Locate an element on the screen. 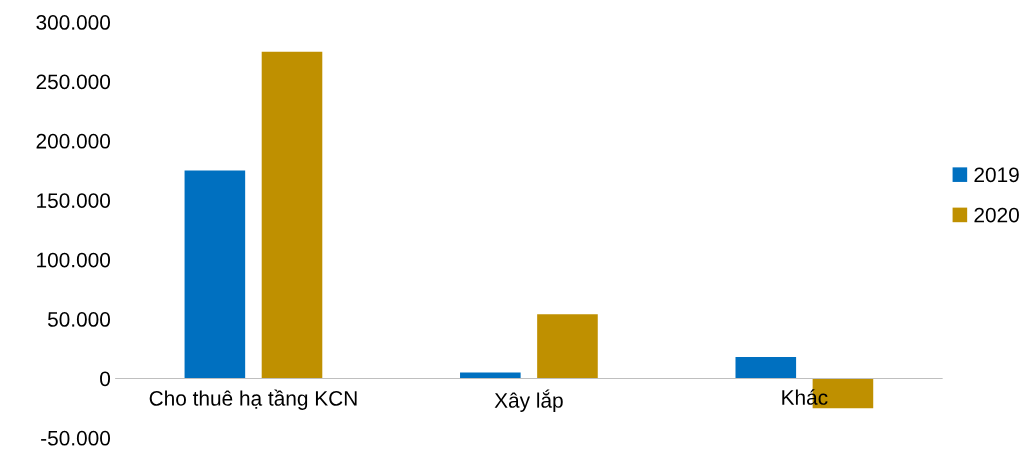 This screenshot has height=450, width=1033. y-tick-label: 0 is located at coordinates (105, 379).